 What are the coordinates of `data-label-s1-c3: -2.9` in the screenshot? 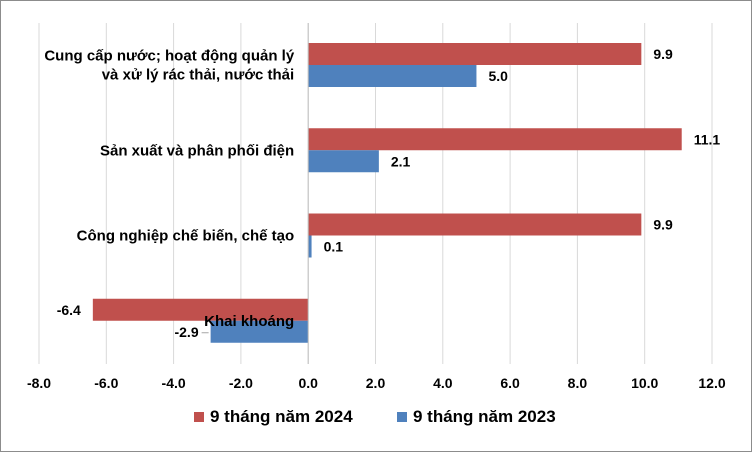 It's located at (186, 332).